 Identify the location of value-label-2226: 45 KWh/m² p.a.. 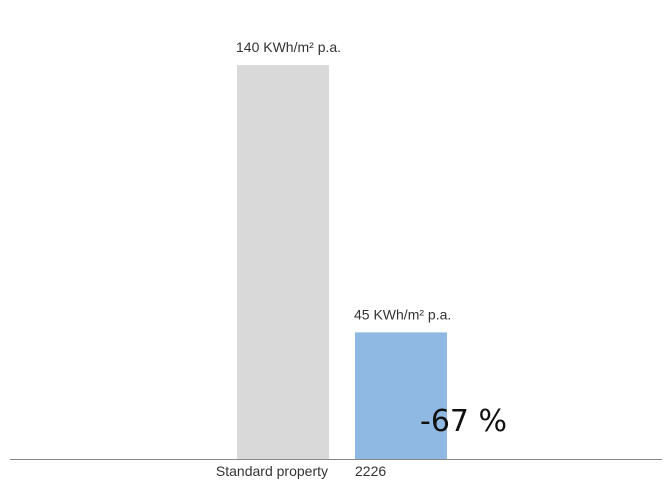
(402, 314).